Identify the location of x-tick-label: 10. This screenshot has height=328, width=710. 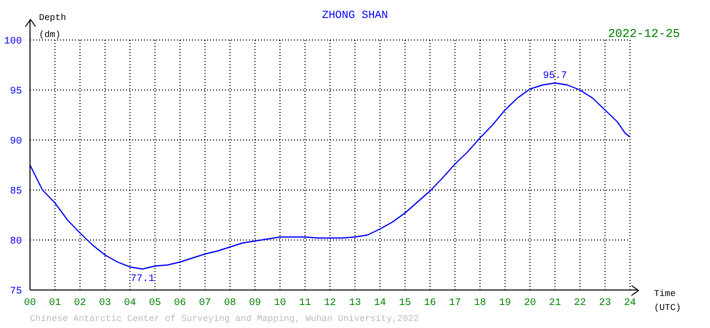
(280, 304).